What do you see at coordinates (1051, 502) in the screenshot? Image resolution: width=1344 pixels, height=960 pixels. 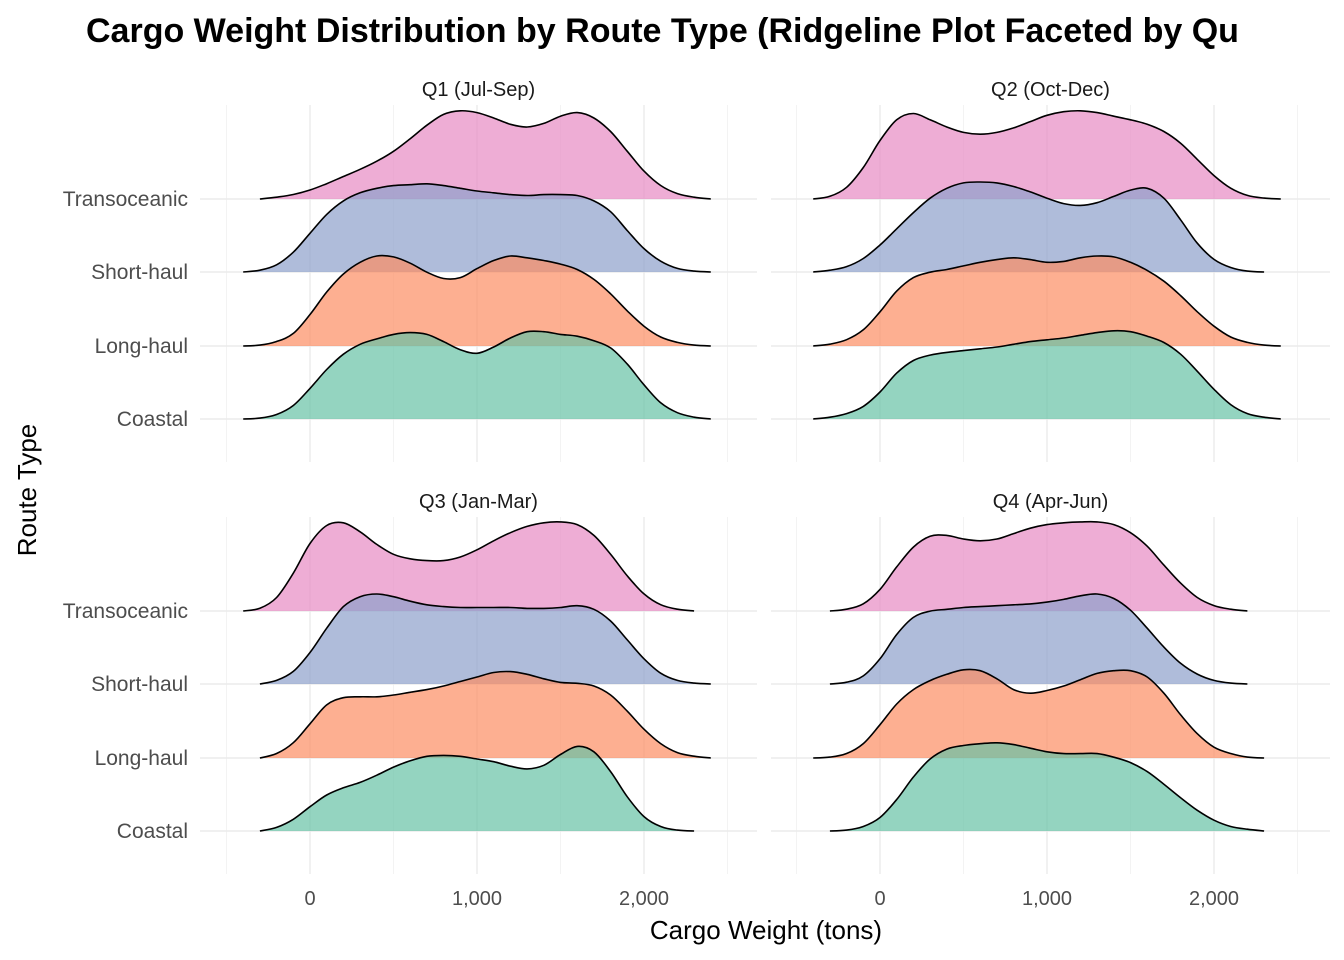 I see `facet-strip-label: Q4 (Apr-Jun)` at bounding box center [1051, 502].